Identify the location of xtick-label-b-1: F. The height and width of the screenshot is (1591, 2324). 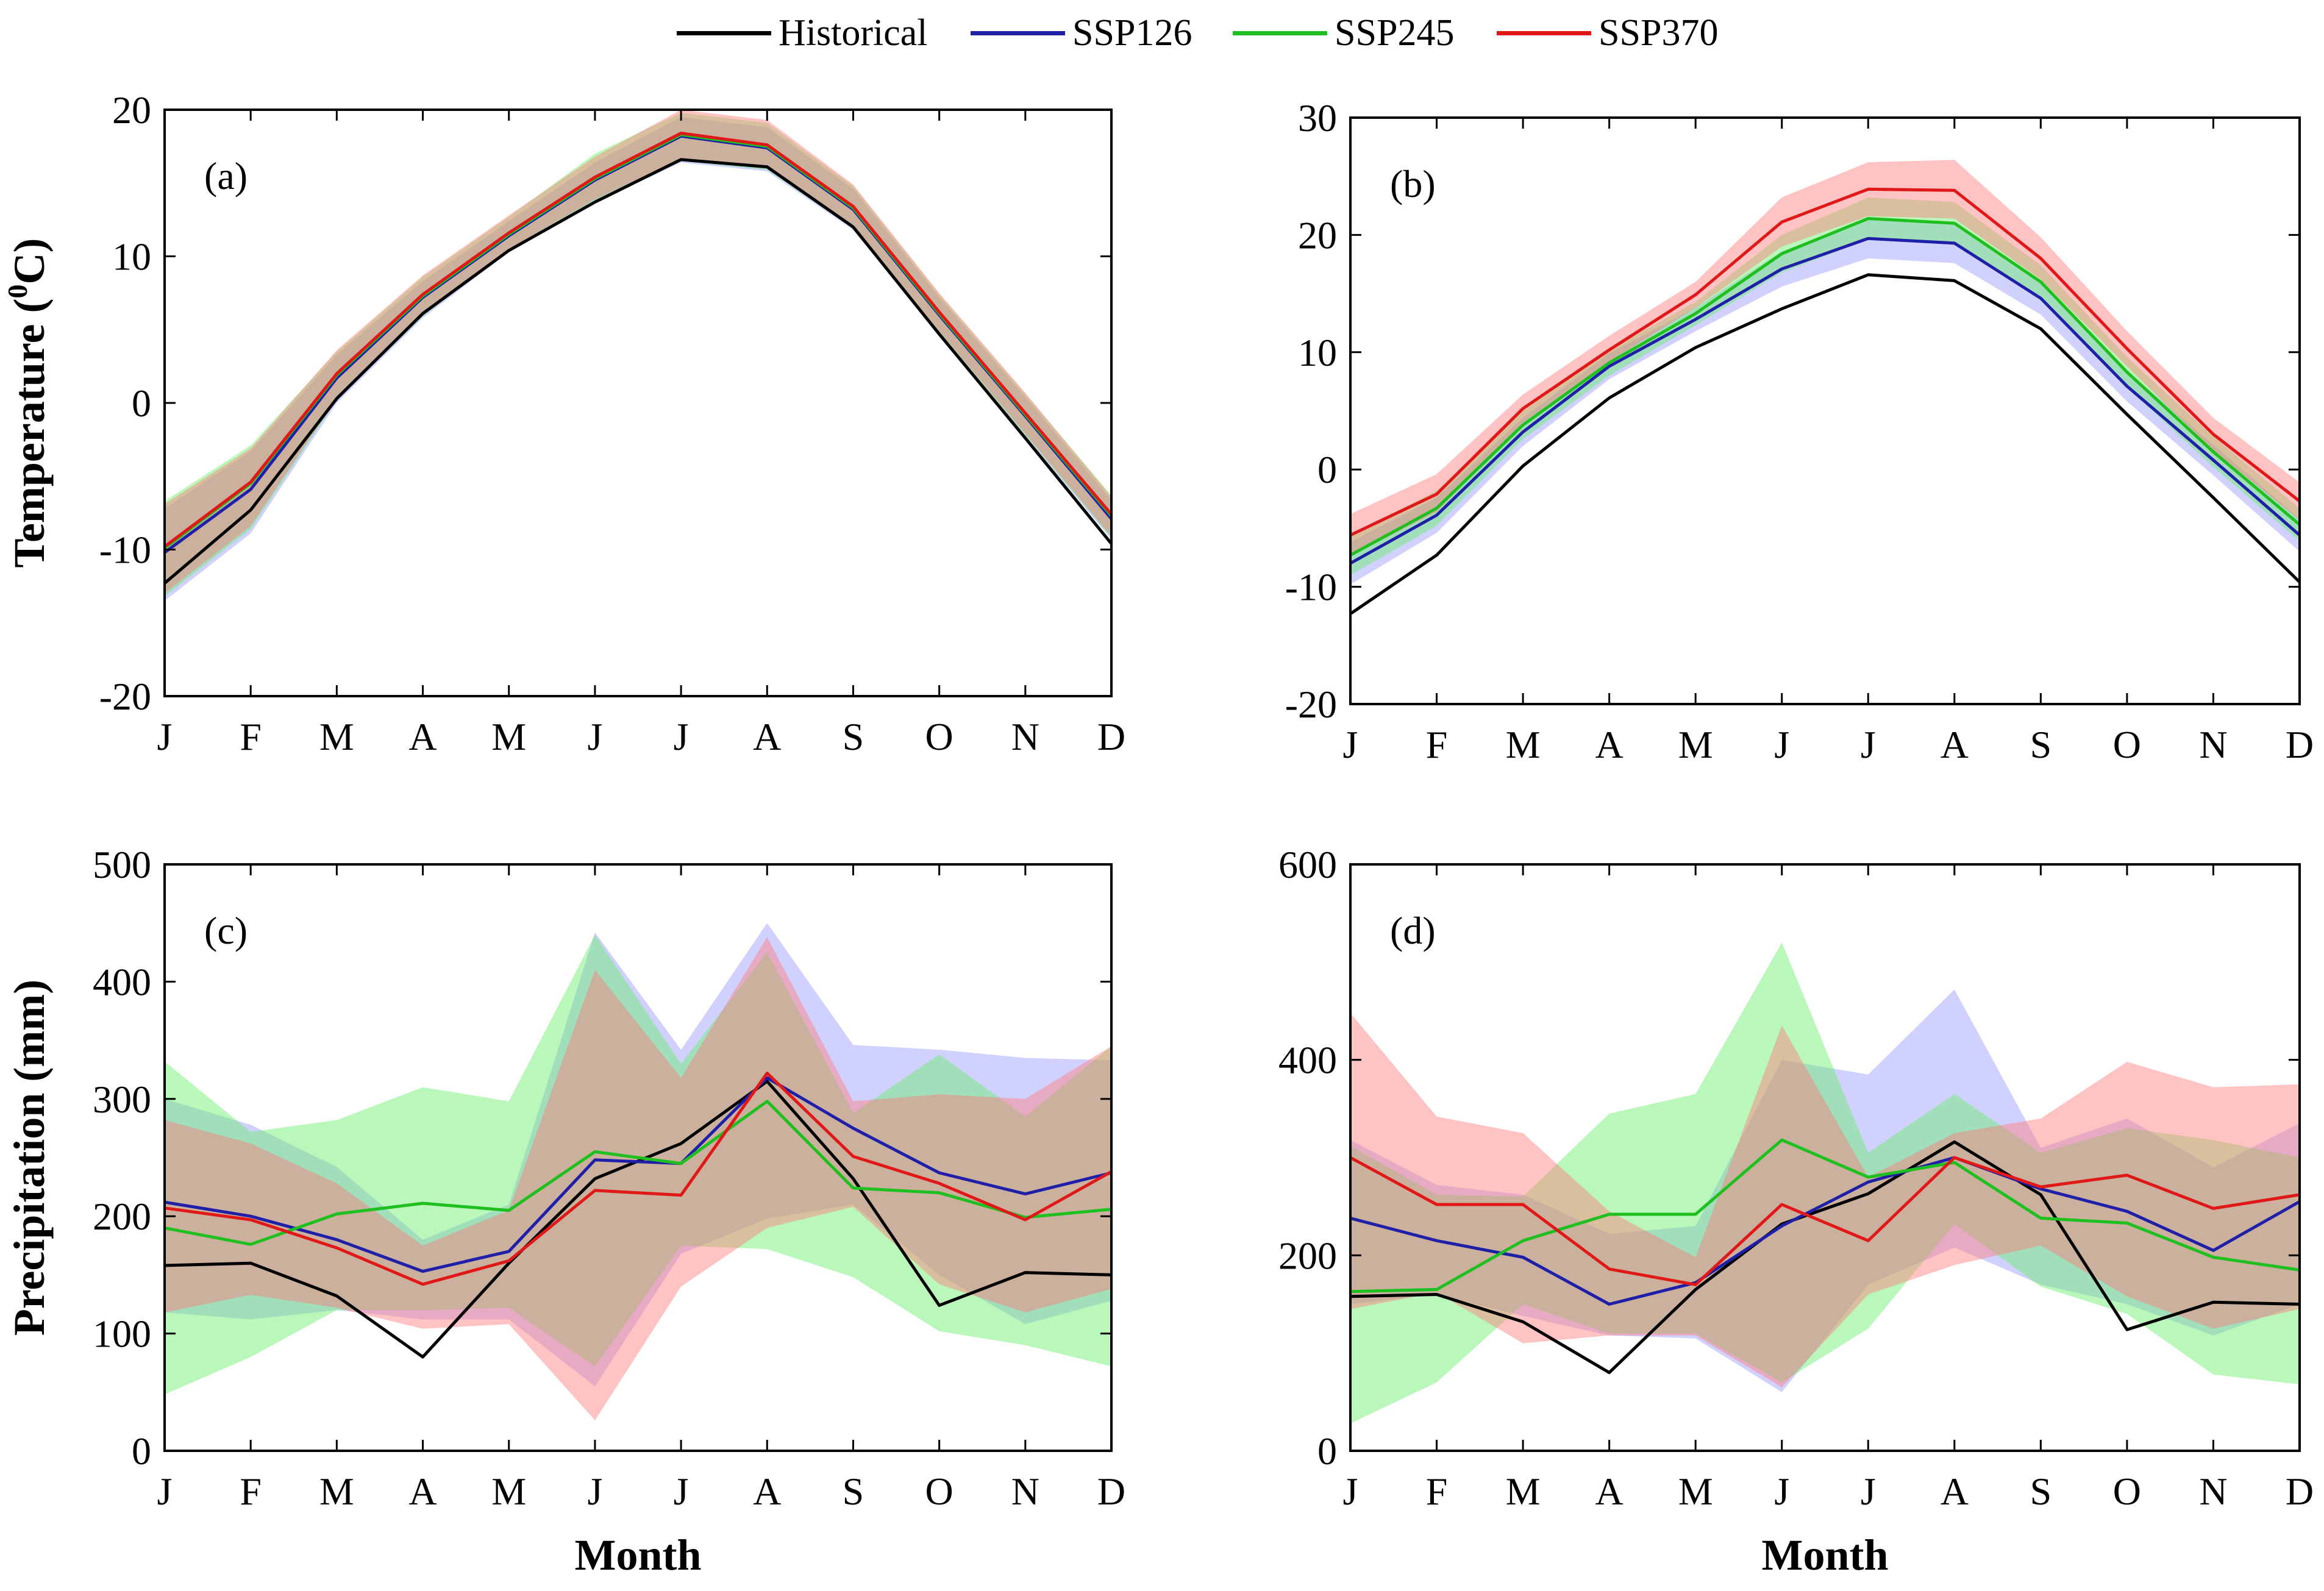
(1437, 744).